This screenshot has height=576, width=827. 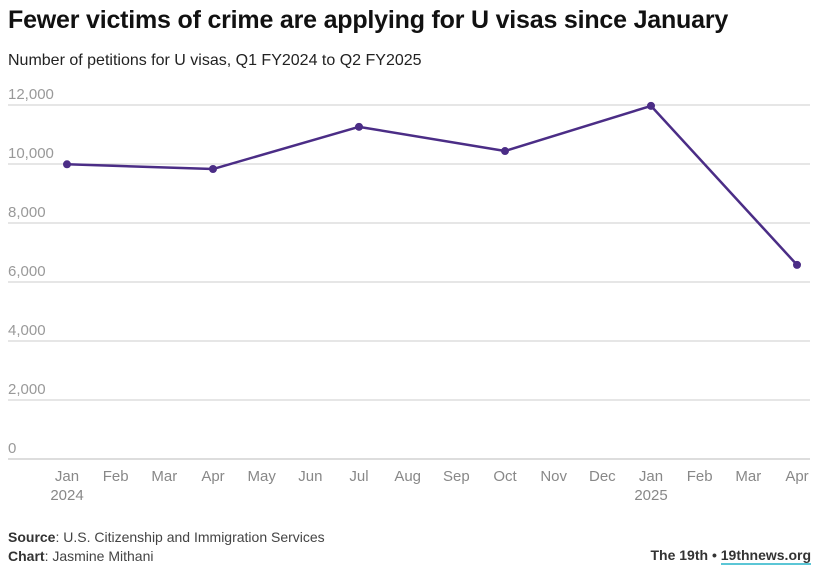 What do you see at coordinates (310, 476) in the screenshot?
I see `x-tick-label: Jun` at bounding box center [310, 476].